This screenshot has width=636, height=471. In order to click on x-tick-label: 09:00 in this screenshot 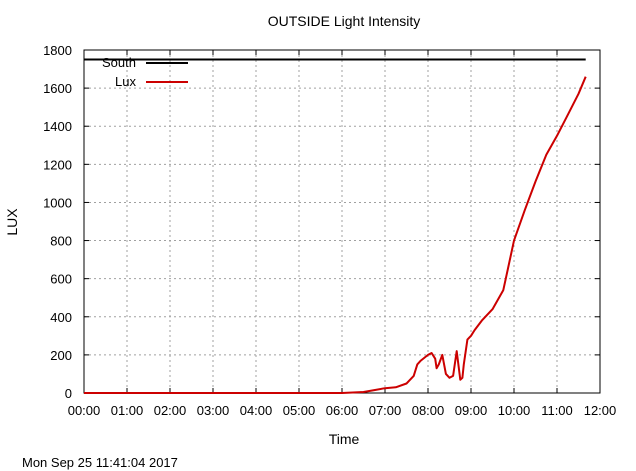, I will do `click(471, 410)`.